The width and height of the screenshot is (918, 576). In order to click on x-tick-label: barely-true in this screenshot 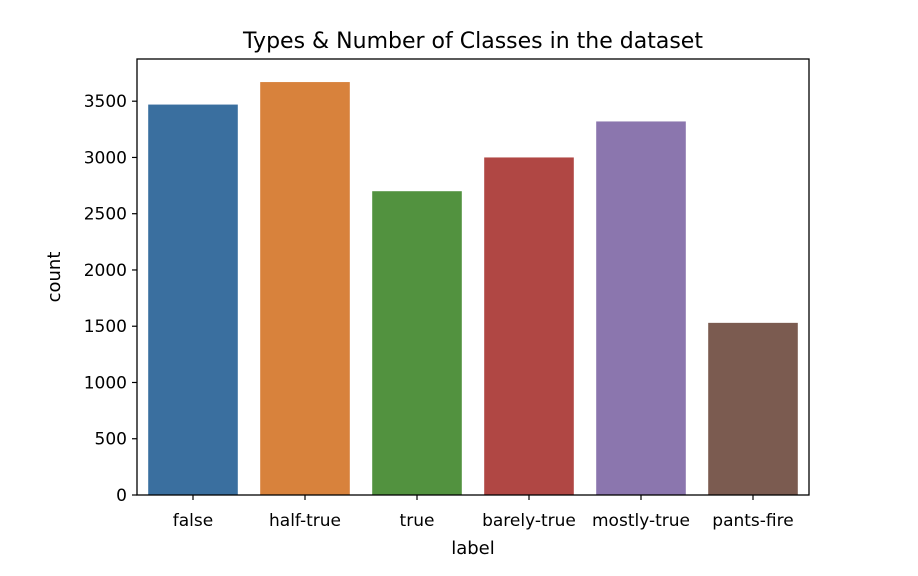, I will do `click(529, 521)`.